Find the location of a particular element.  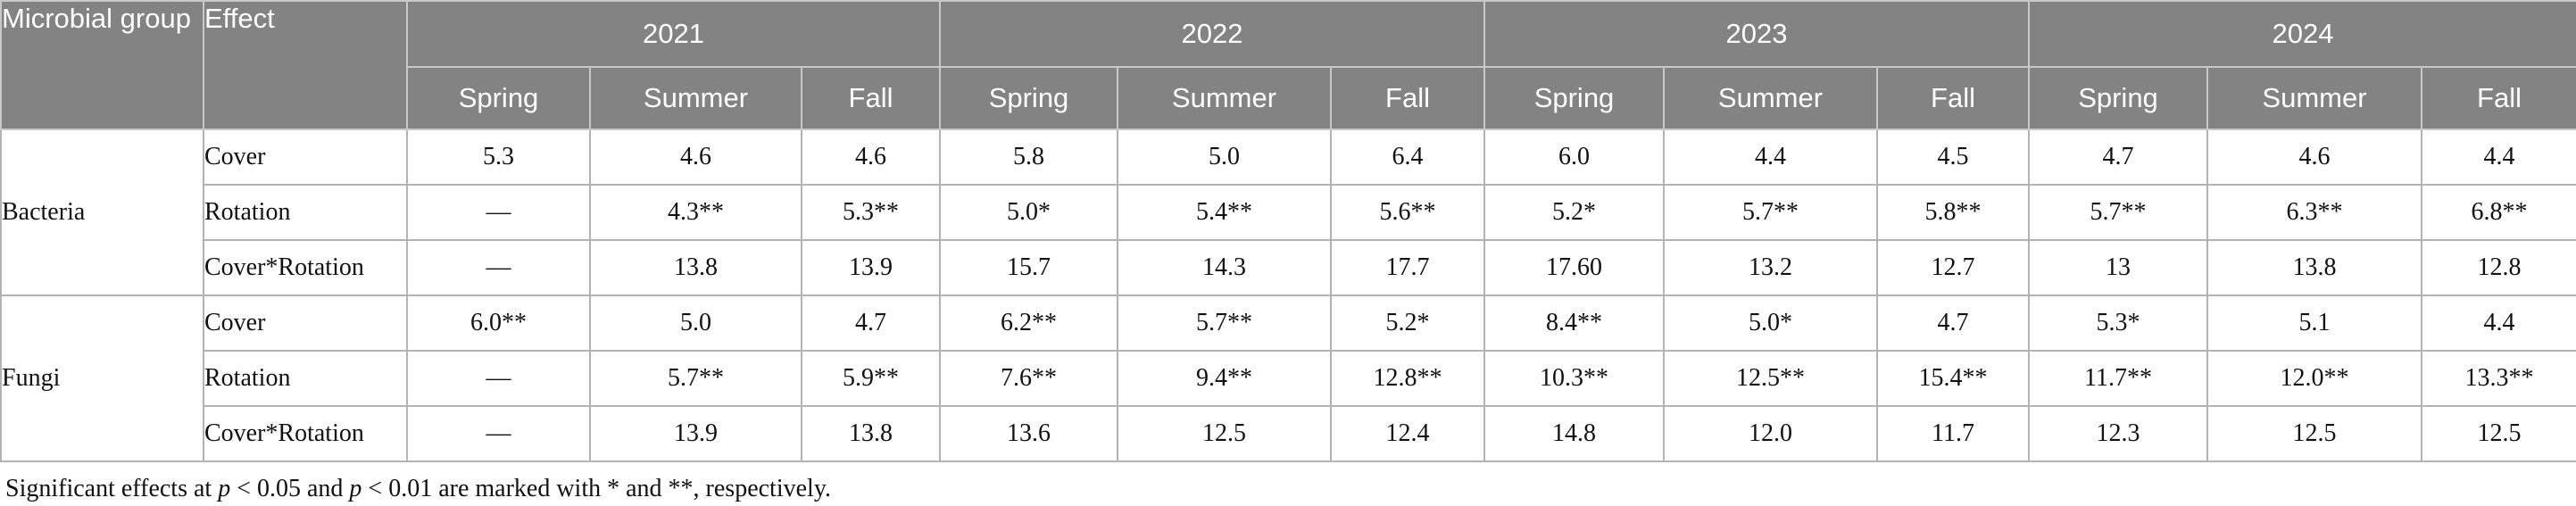

table-cell: 5.1 is located at coordinates (2314, 323).